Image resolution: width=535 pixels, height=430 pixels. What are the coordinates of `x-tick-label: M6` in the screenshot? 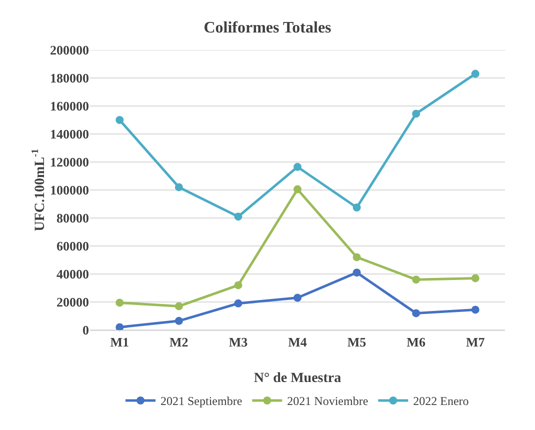 It's located at (416, 342).